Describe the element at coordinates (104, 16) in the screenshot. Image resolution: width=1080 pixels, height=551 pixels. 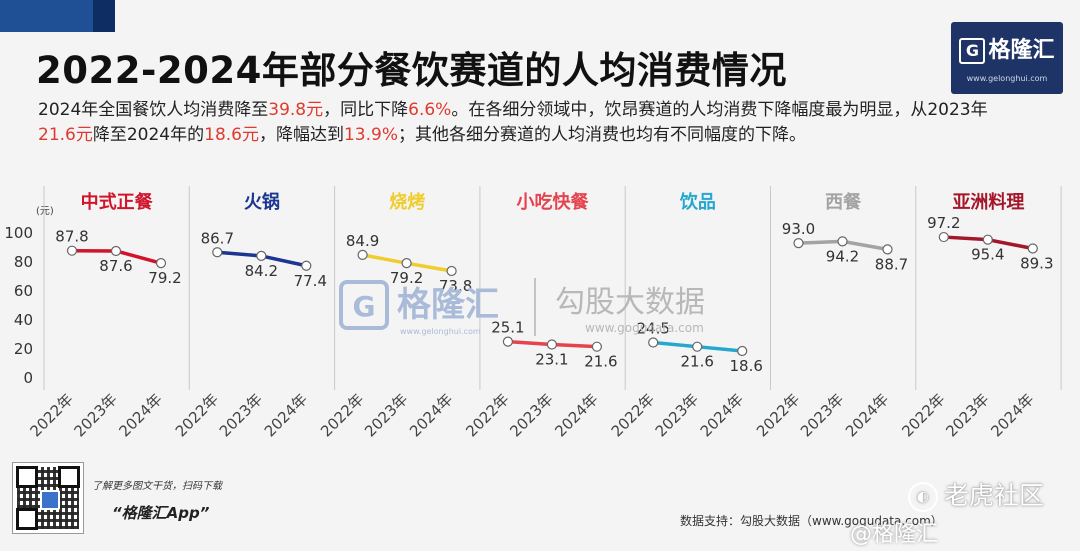
I see `top-accent-notch` at that location.